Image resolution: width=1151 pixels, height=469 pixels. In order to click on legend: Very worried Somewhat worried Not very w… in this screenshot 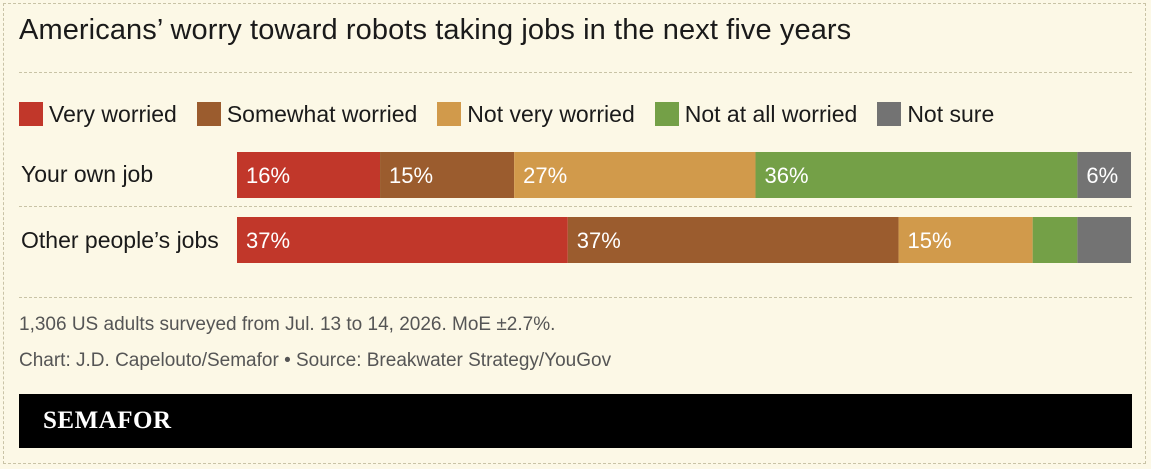, I will do `click(516, 114)`.